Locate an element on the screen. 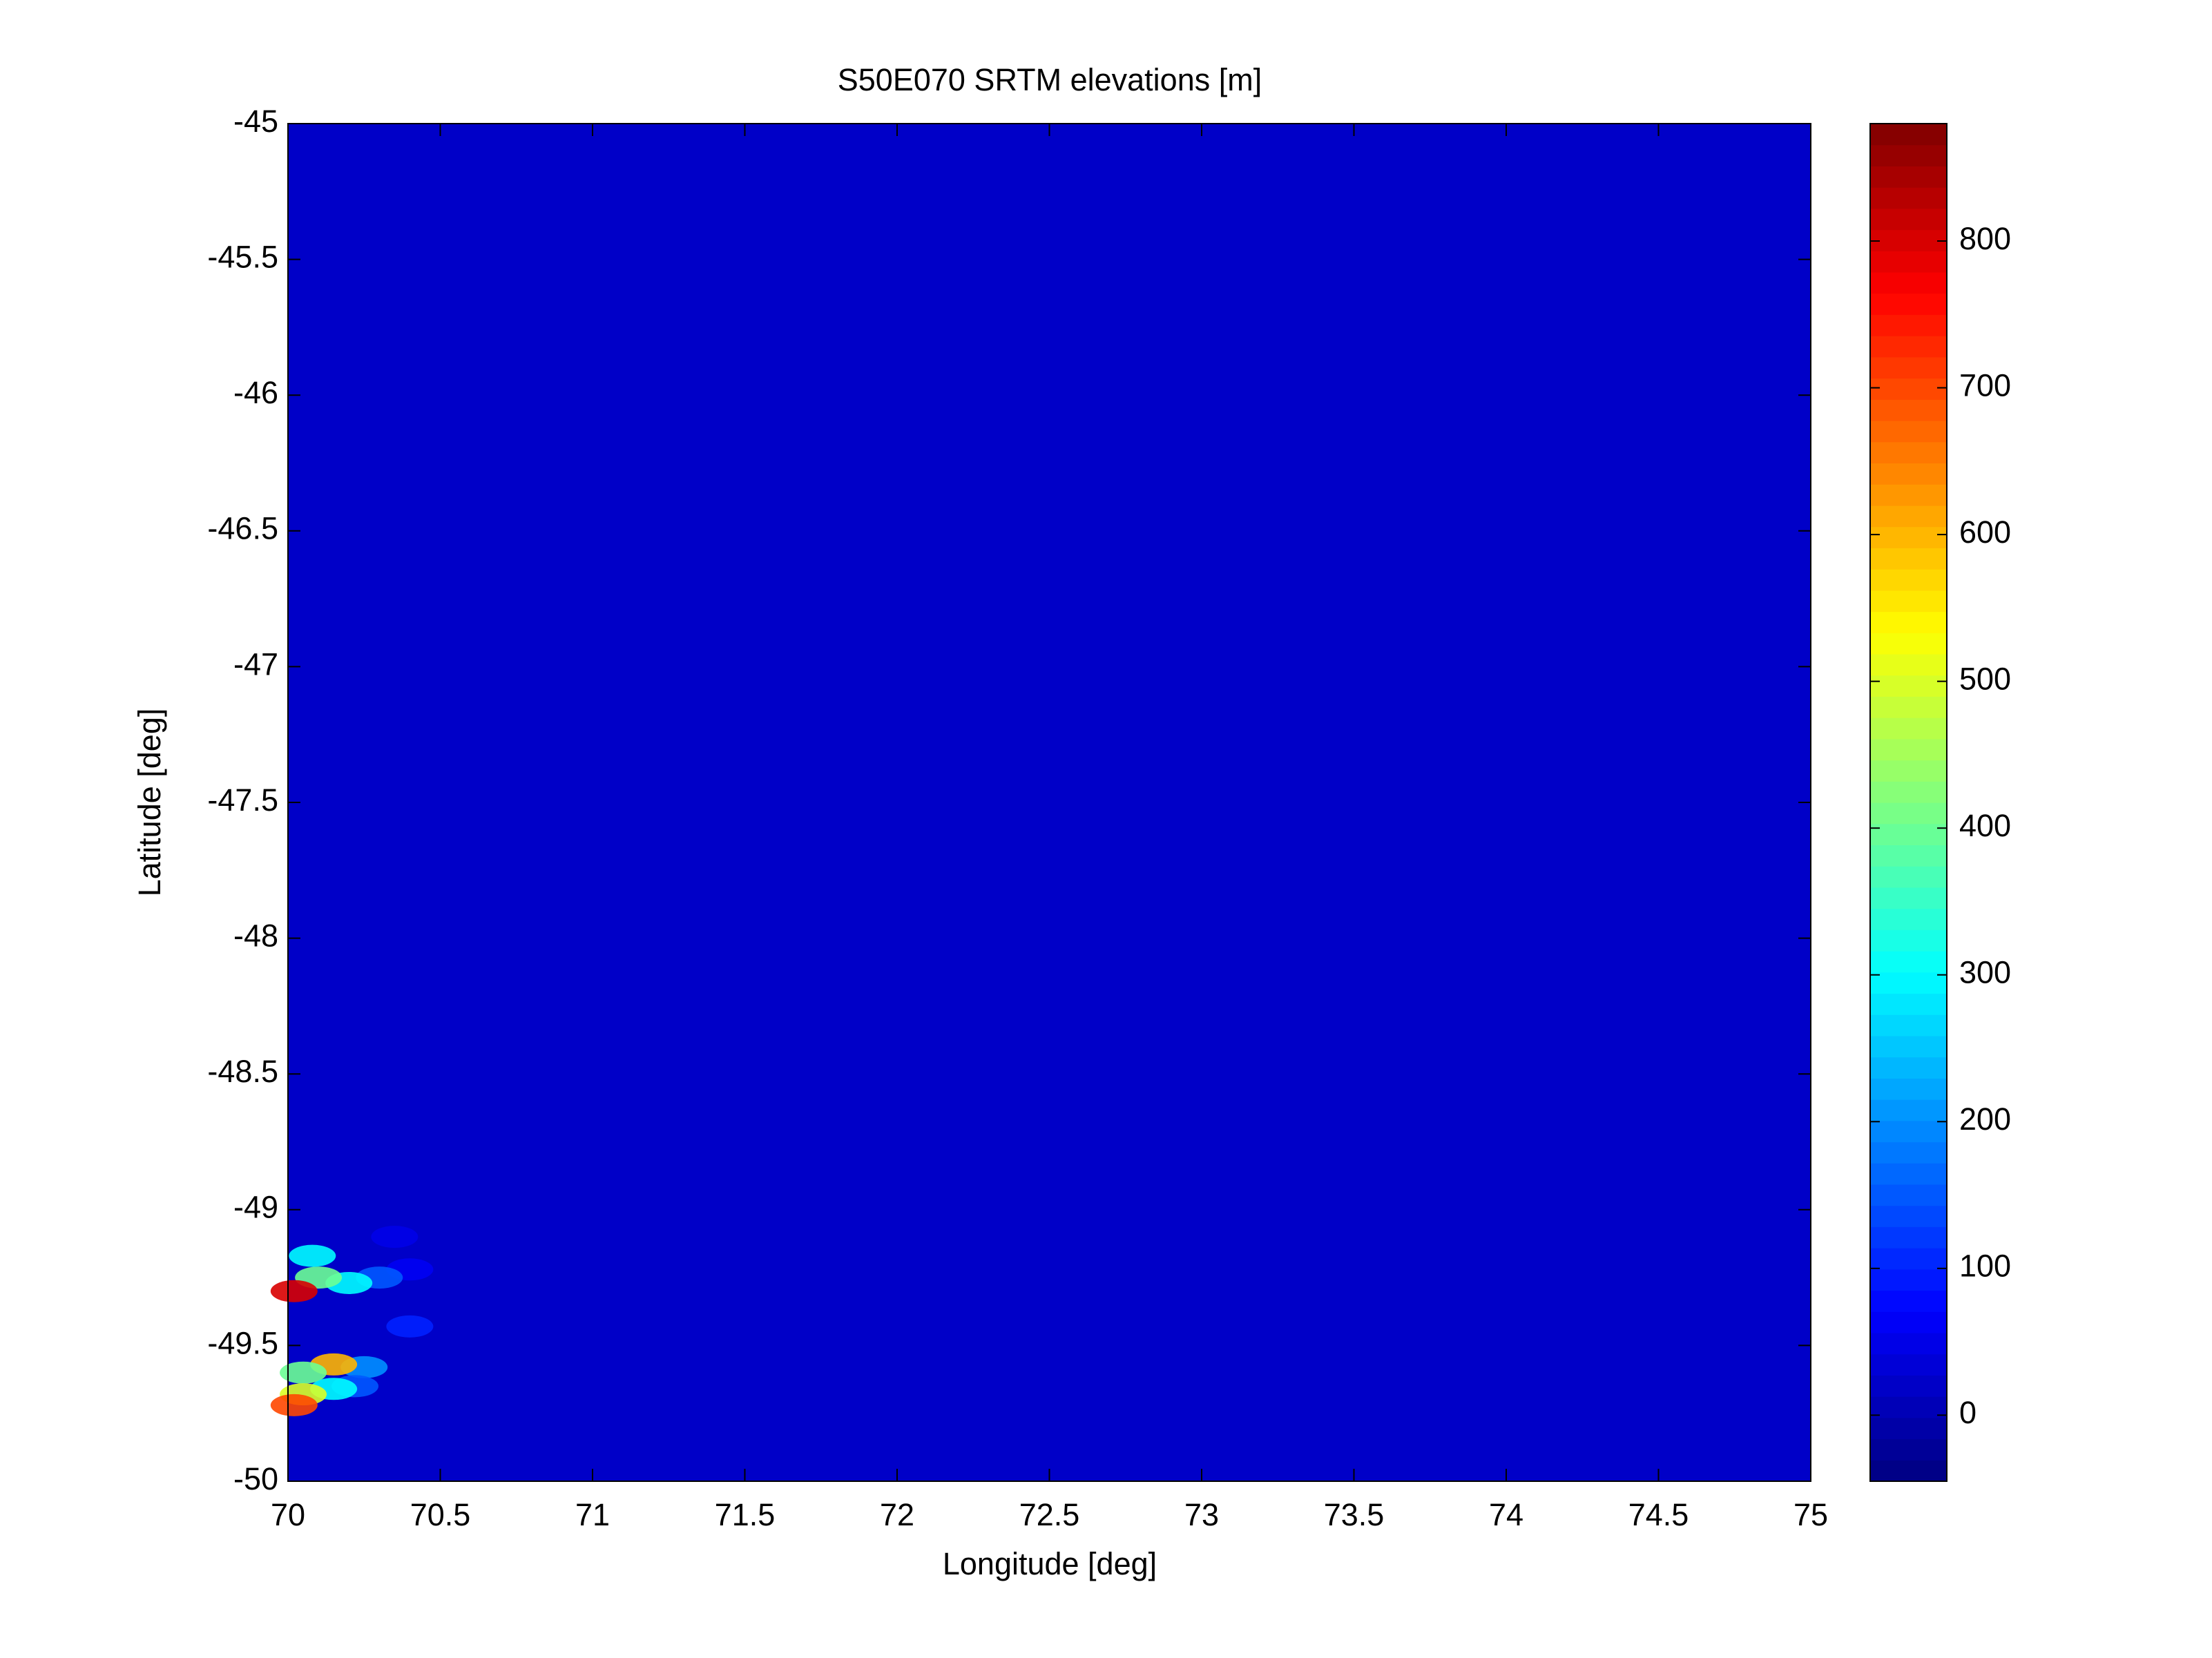  y-tick-label: -48 is located at coordinates (256, 936).